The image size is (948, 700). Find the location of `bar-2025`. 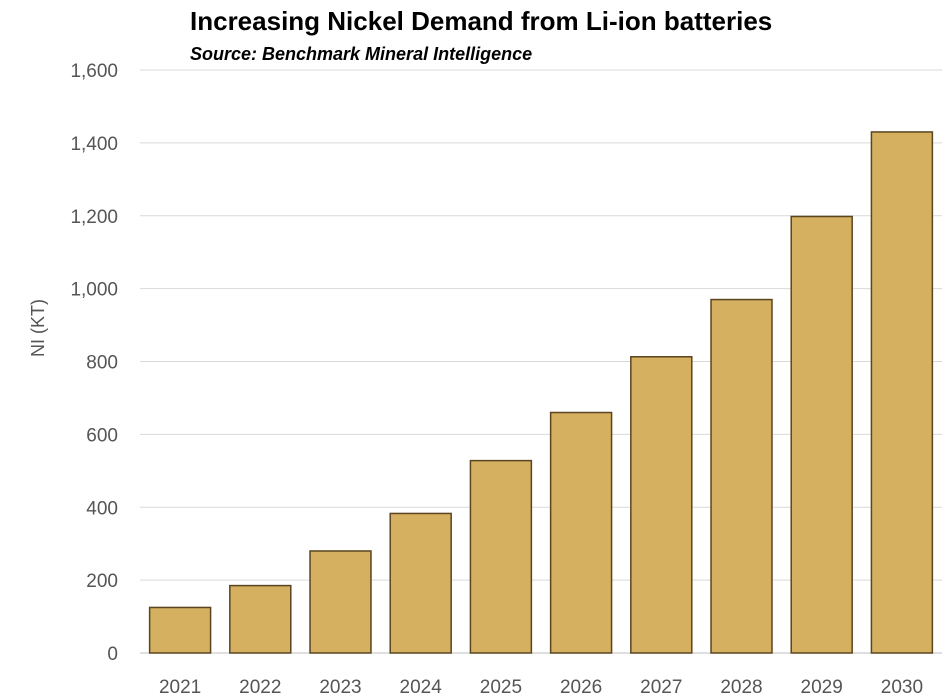

bar-2025 is located at coordinates (501, 556).